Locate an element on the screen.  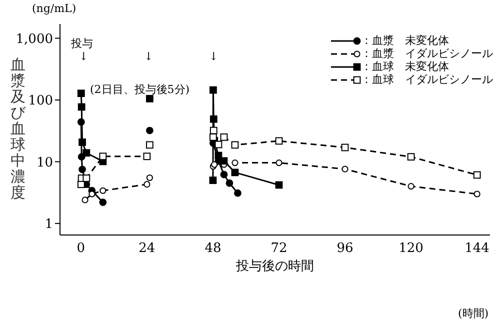
y-tick-label: 100 is located at coordinates (40, 101).